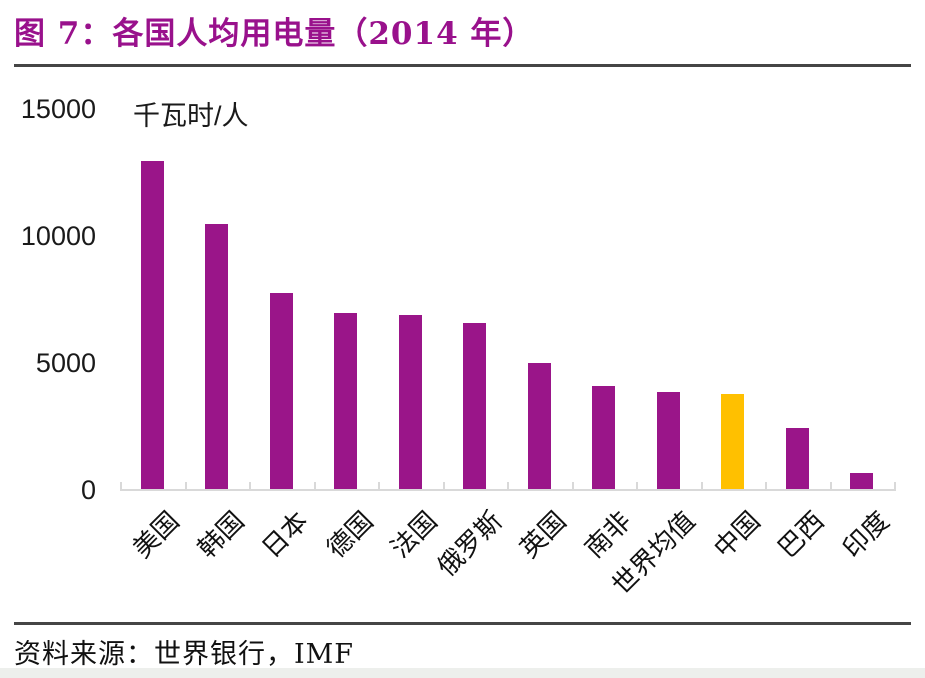  I want to click on y-tick-label: 15000, so click(58, 109).